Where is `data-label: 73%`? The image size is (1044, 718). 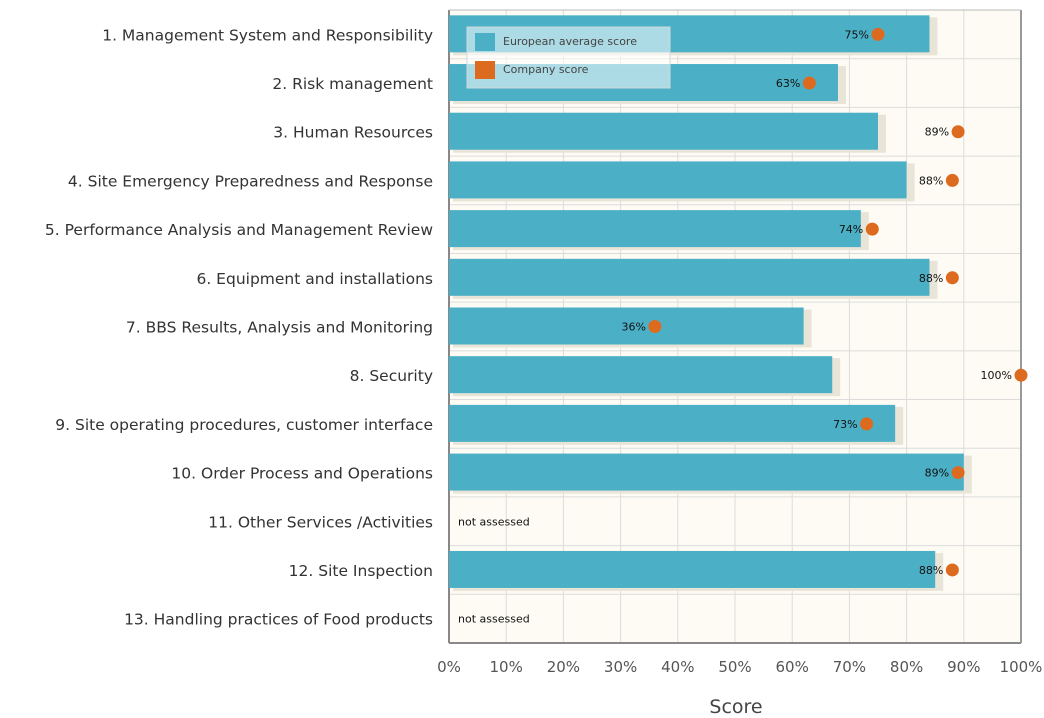 data-label: 73% is located at coordinates (845, 424).